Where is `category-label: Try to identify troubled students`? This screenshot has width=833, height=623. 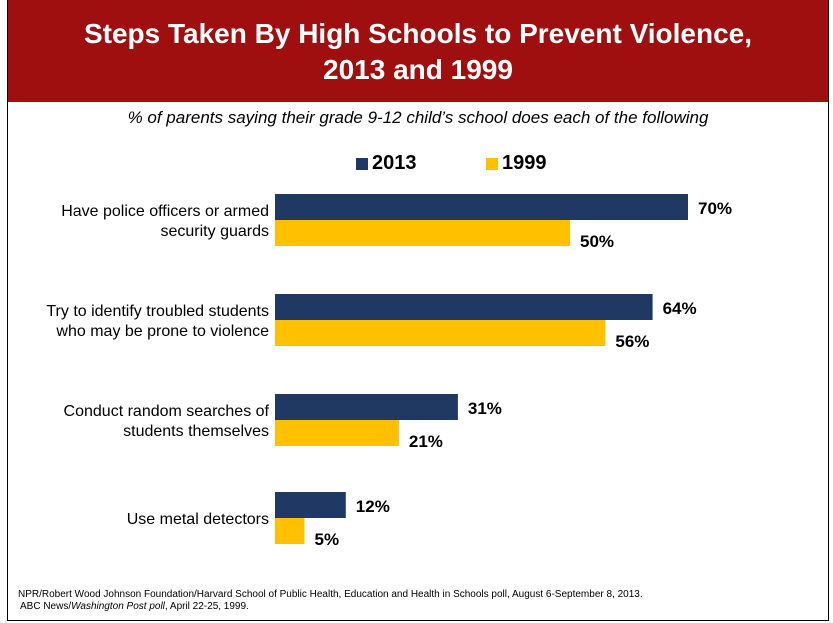
category-label: Try to identify troubled students is located at coordinates (157, 311).